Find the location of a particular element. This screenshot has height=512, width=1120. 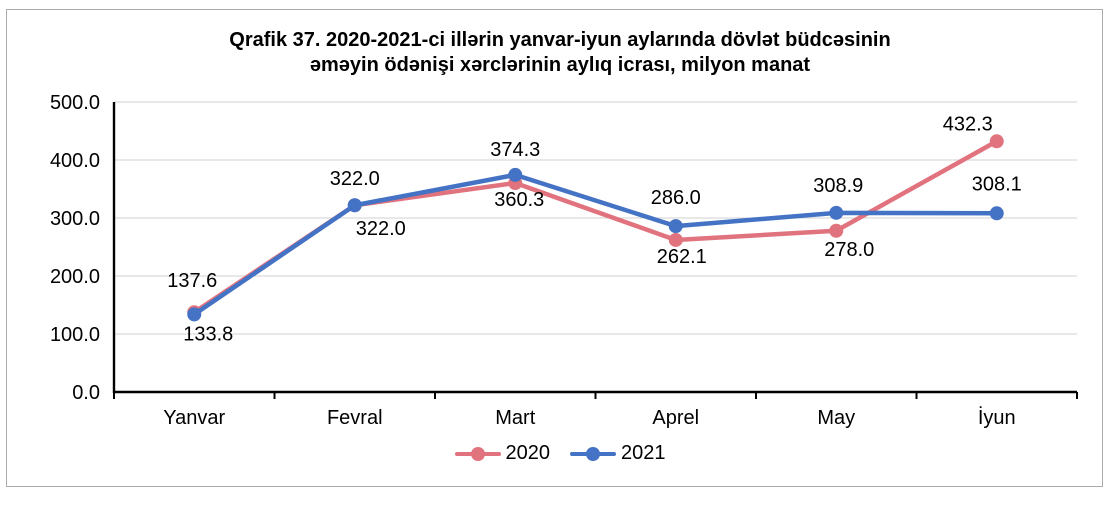

data-label-2021-Yanvar: 133.8 is located at coordinates (208, 334).